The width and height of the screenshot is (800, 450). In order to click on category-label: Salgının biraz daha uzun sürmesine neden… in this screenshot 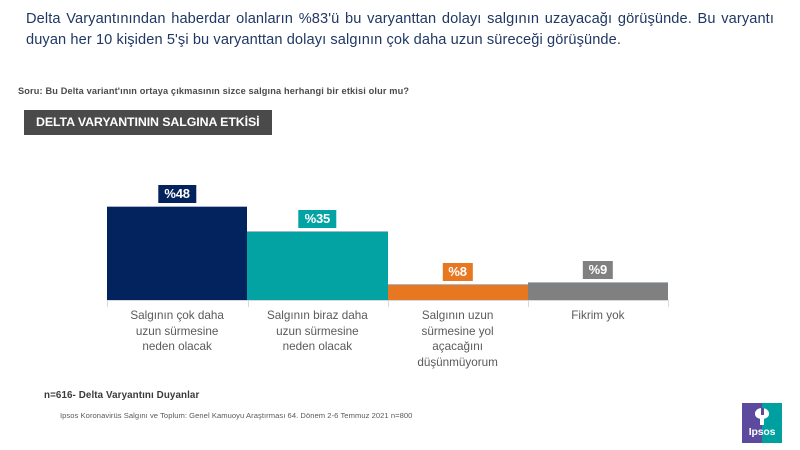, I will do `click(317, 331)`.